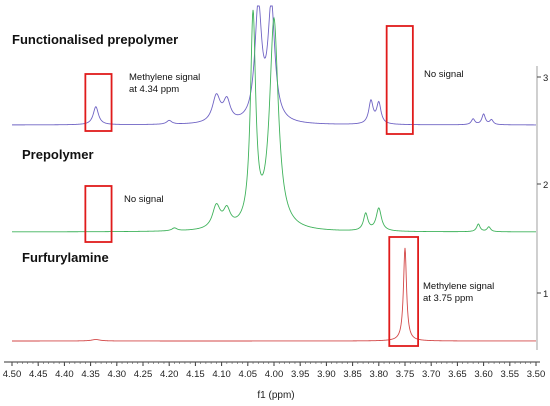 The height and width of the screenshot is (406, 550). I want to click on x-tick-label-9: 4.05, so click(248, 374).